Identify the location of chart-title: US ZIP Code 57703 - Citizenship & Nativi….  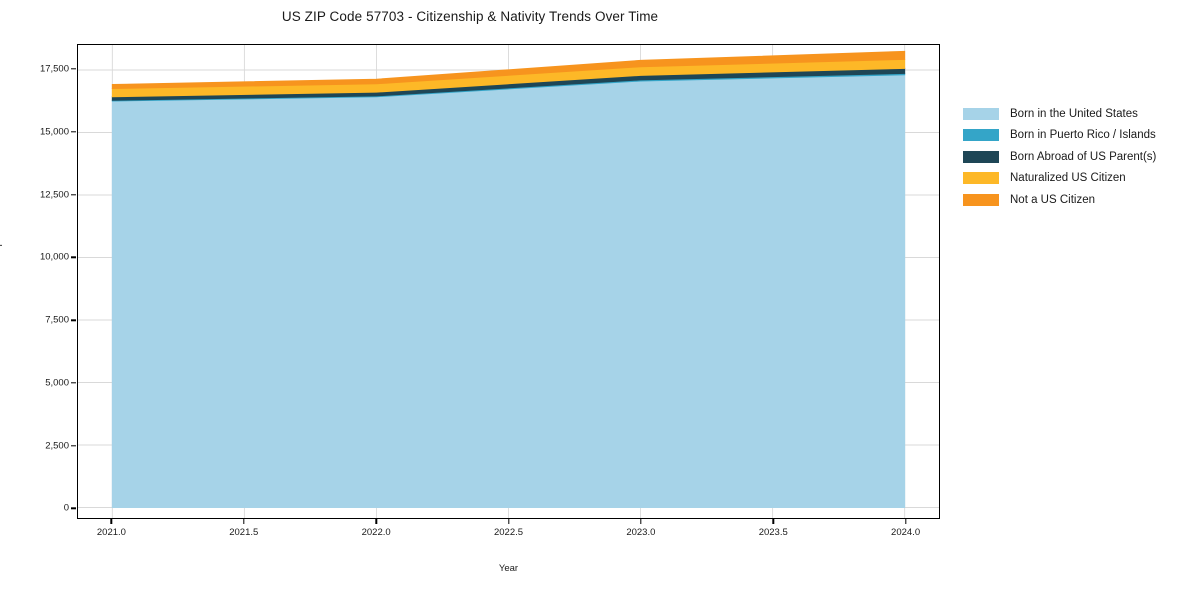
(470, 16).